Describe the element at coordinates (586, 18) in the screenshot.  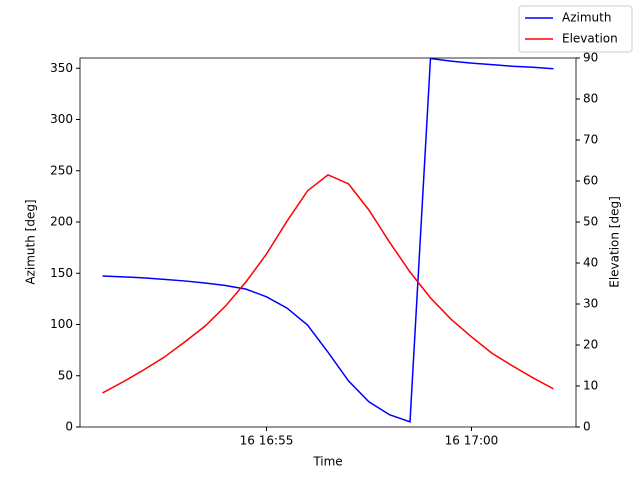
I see `legend-label: Azimuth` at that location.